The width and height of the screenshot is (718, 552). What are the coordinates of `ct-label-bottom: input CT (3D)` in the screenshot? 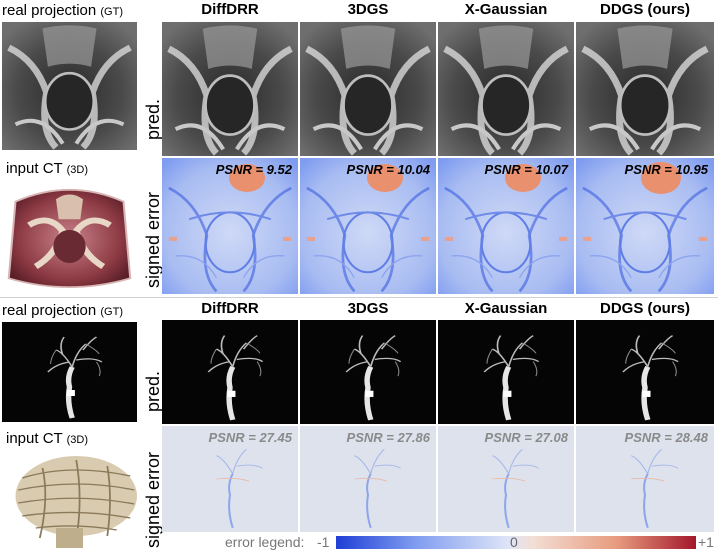 It's located at (47, 438).